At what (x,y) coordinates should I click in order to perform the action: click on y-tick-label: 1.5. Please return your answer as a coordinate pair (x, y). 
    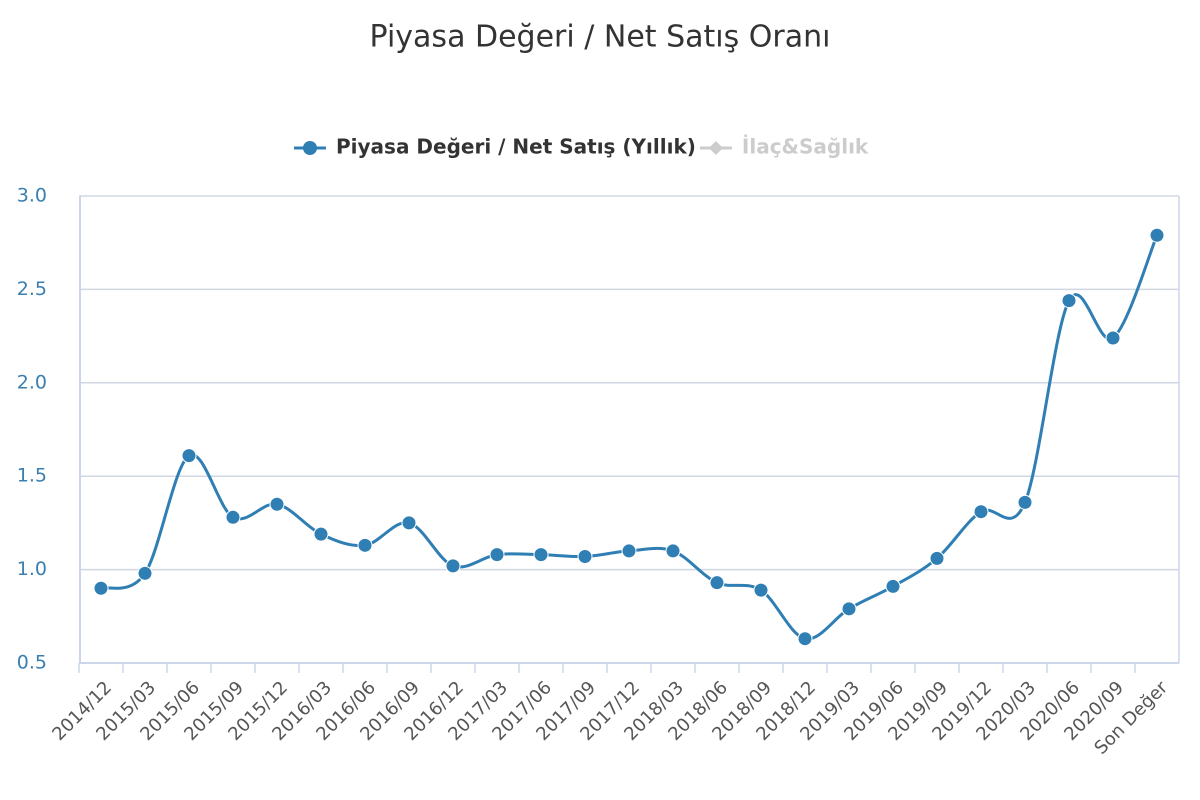
    Looking at the image, I should click on (32, 476).